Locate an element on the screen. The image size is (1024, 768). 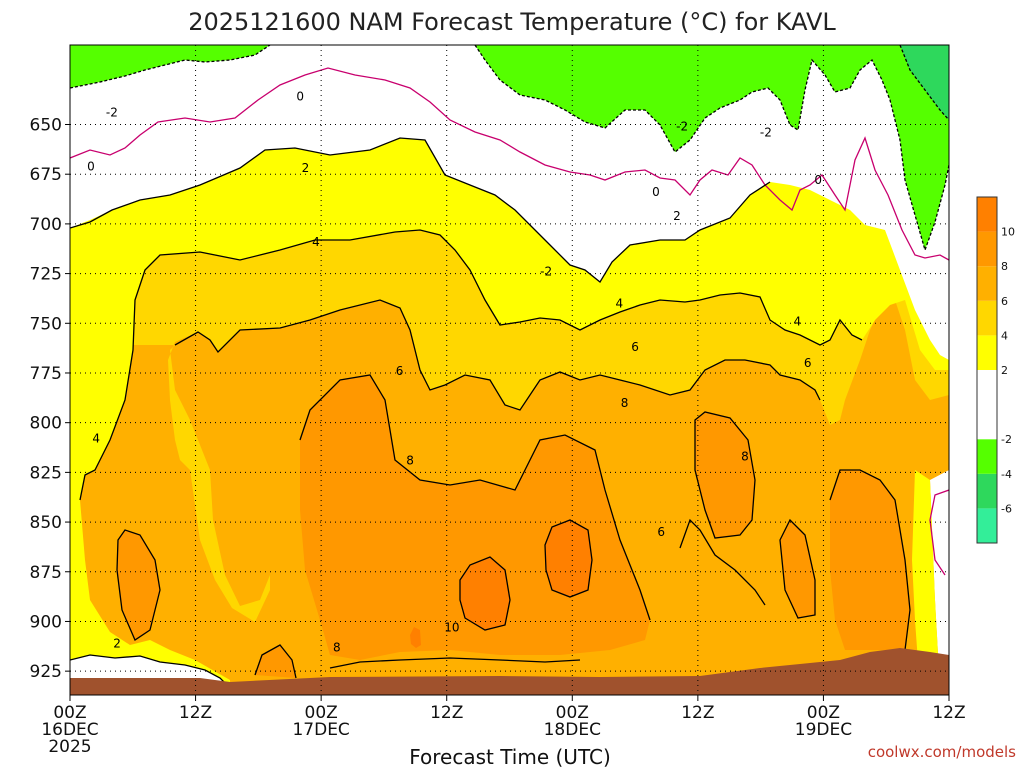
x-tick-label: 2025 is located at coordinates (69, 747).